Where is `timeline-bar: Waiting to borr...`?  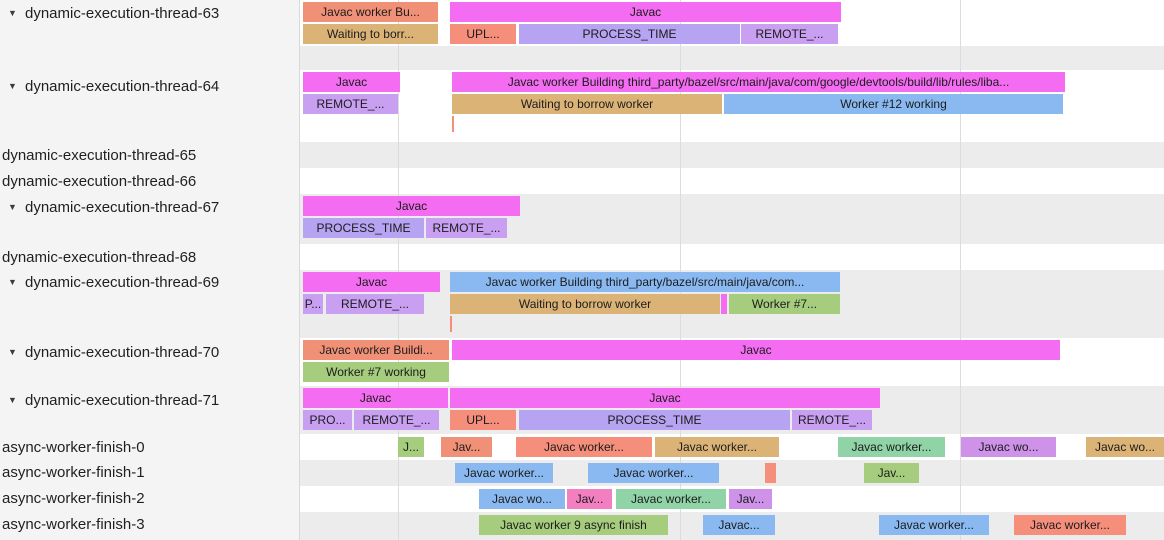
timeline-bar: Waiting to borr... is located at coordinates (370, 34).